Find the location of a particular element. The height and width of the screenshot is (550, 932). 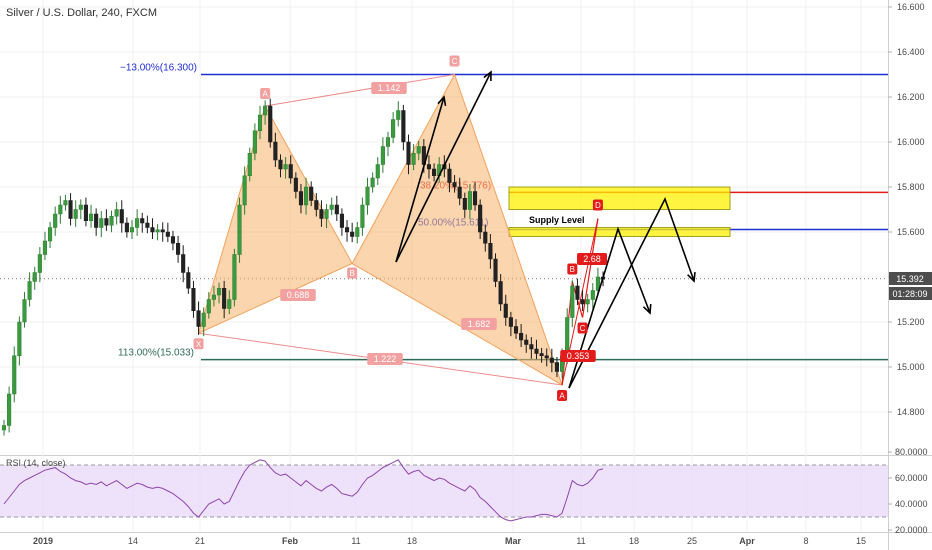

rsi-line is located at coordinates (303, 490).